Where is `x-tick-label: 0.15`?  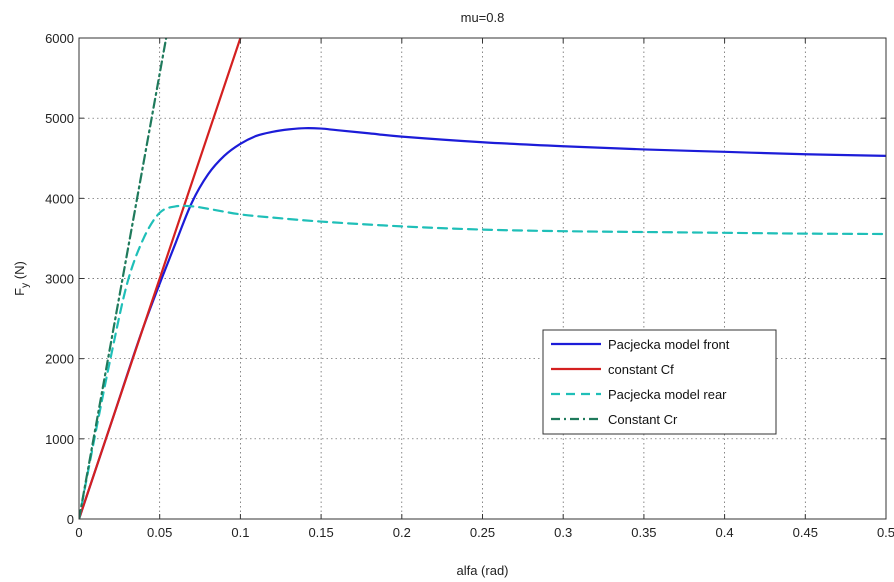
x-tick-label: 0.15 is located at coordinates (320, 532).